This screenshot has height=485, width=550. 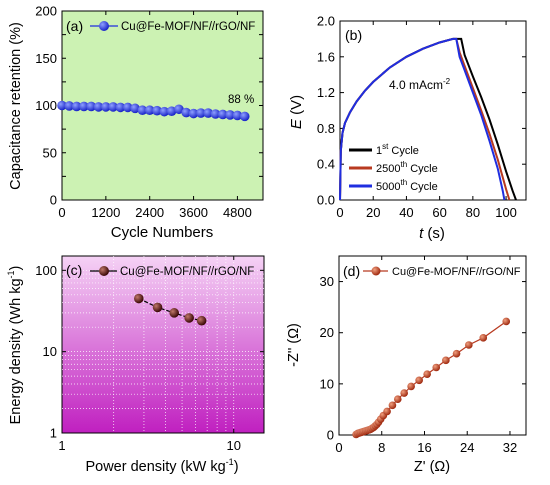 What do you see at coordinates (46, 58) in the screenshot?
I see `panel-a-y-tick-label: 150` at bounding box center [46, 58].